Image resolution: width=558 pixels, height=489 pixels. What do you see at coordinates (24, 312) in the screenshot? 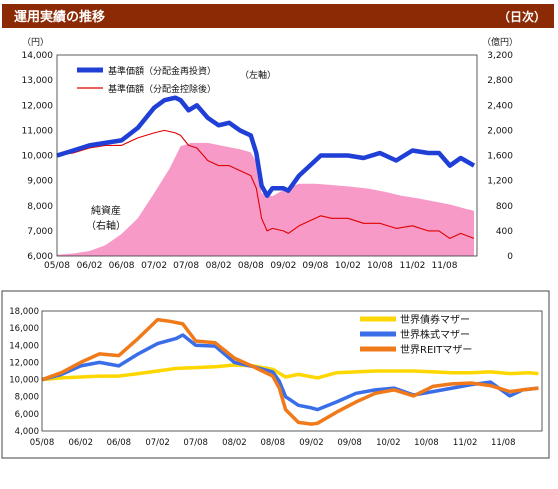
I see `y-tick-label: 18,000` at bounding box center [24, 312].